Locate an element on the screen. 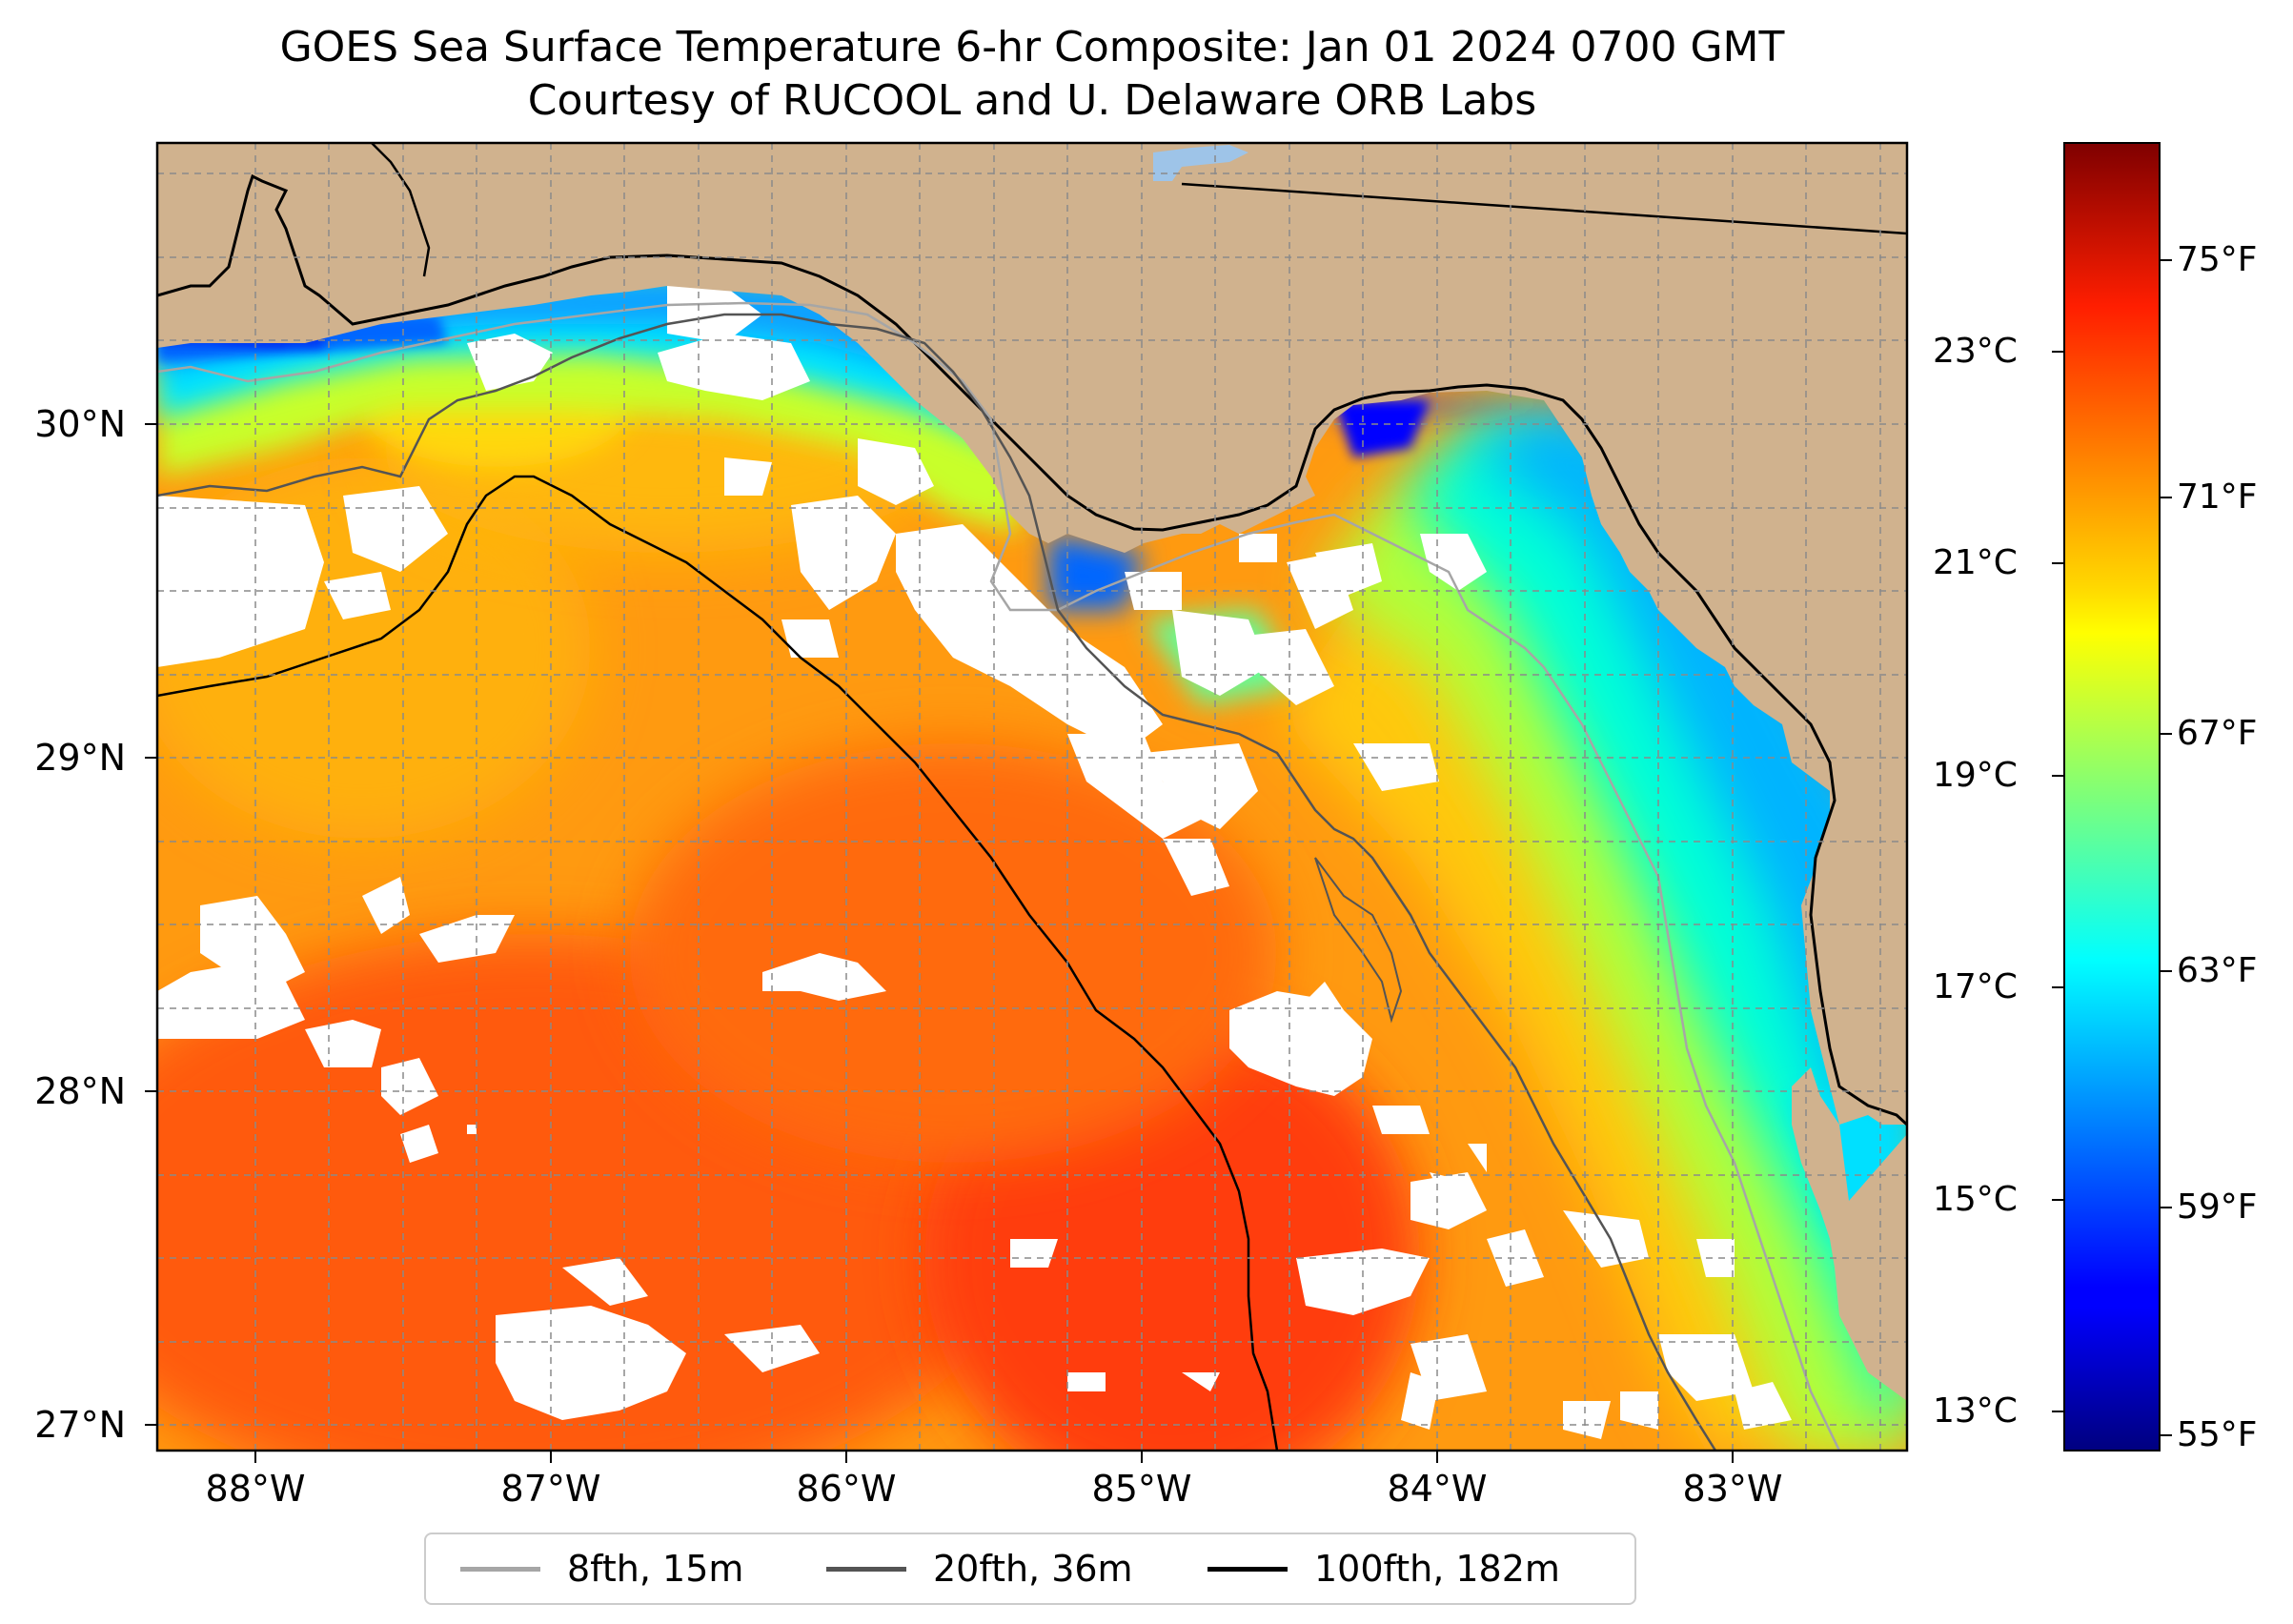 Image resolution: width=2293 pixels, height=1624 pixels. state-border-north is located at coordinates (1544, 208).